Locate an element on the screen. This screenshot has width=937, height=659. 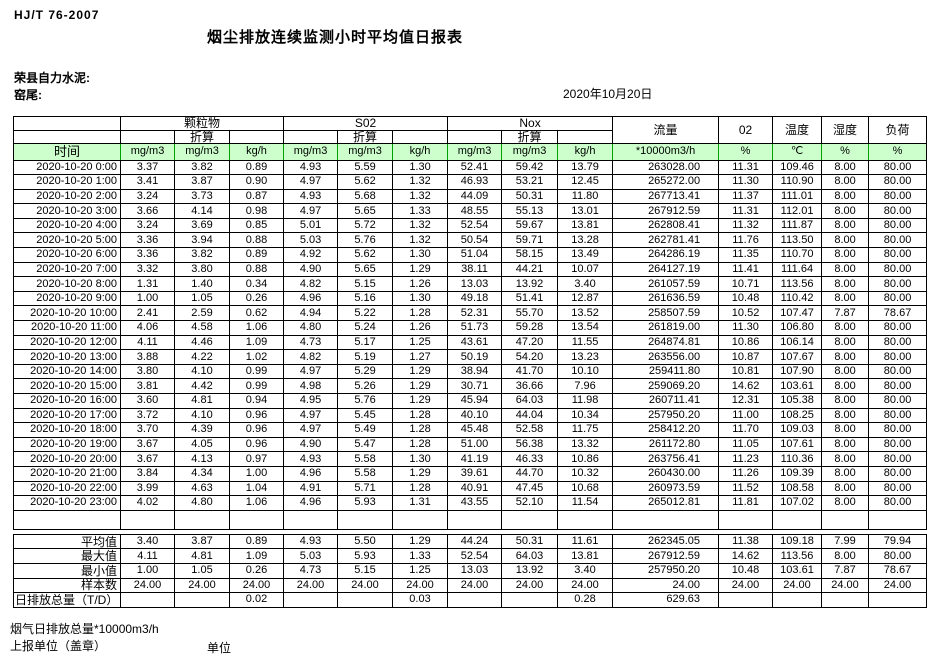
value-cell: 109.03 is located at coordinates (797, 430).